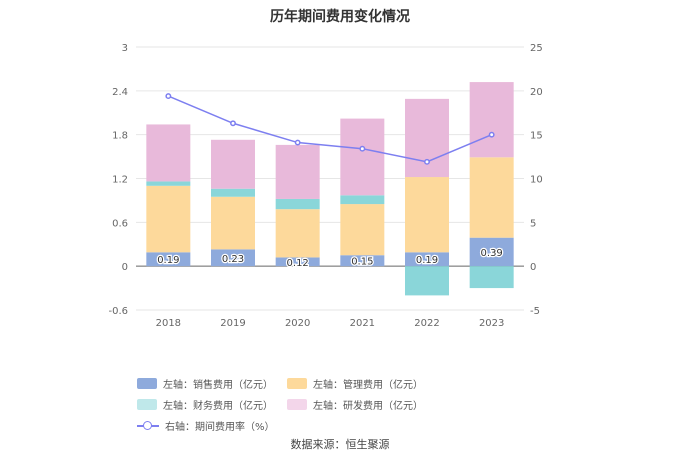 This screenshot has height=460, width=680. What do you see at coordinates (297, 404) in the screenshot?
I see `legend-swatch-rnd` at bounding box center [297, 404].